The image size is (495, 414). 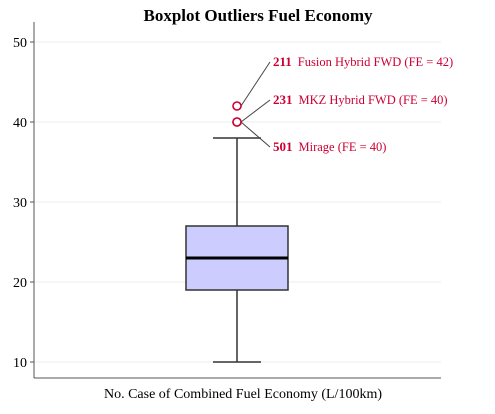 What do you see at coordinates (283, 99) in the screenshot?
I see `outlier-case-number: 231` at bounding box center [283, 99].